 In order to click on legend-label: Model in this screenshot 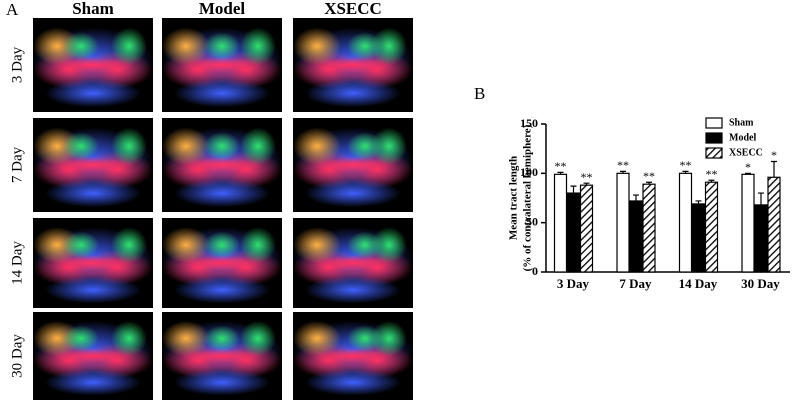, I will do `click(742, 137)`.